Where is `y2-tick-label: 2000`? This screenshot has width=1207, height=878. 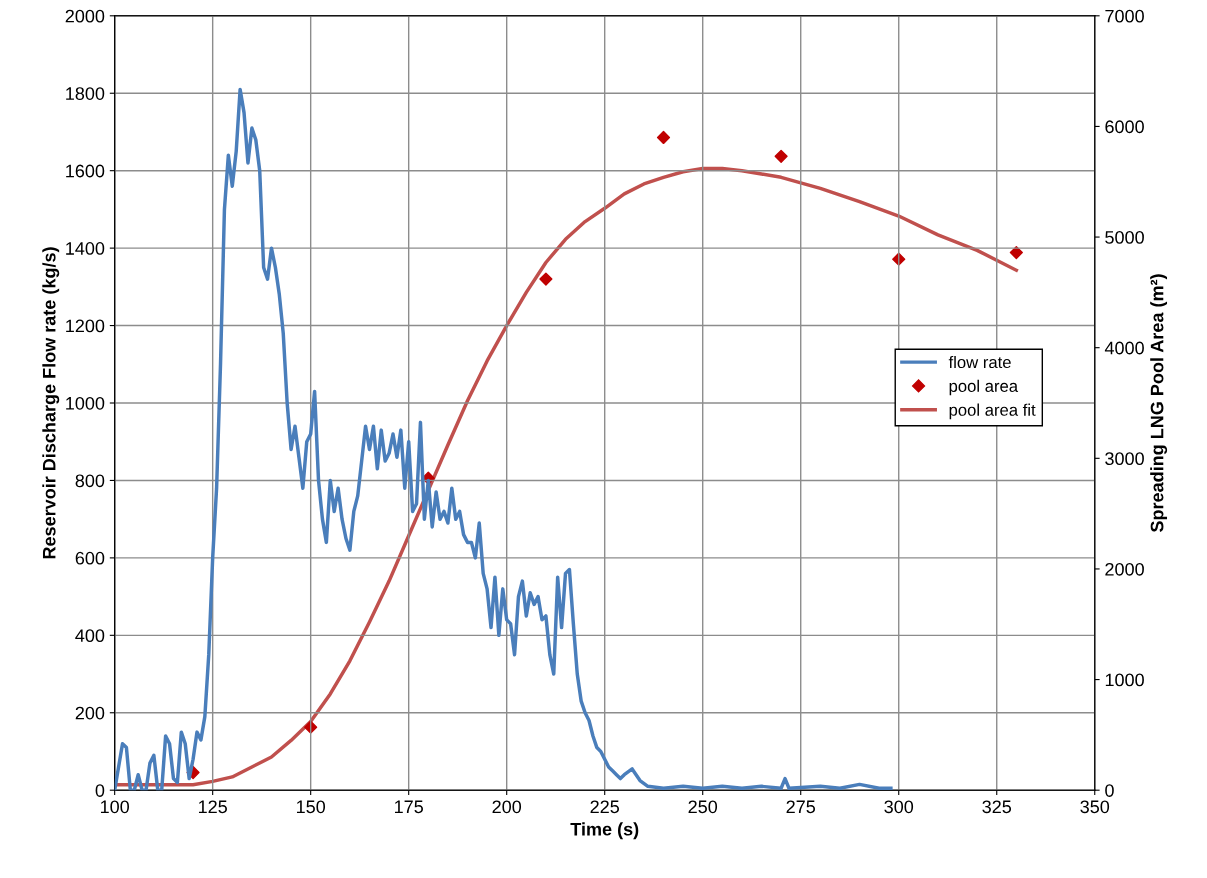
y2-tick-label: 2000 is located at coordinates (1124, 569).